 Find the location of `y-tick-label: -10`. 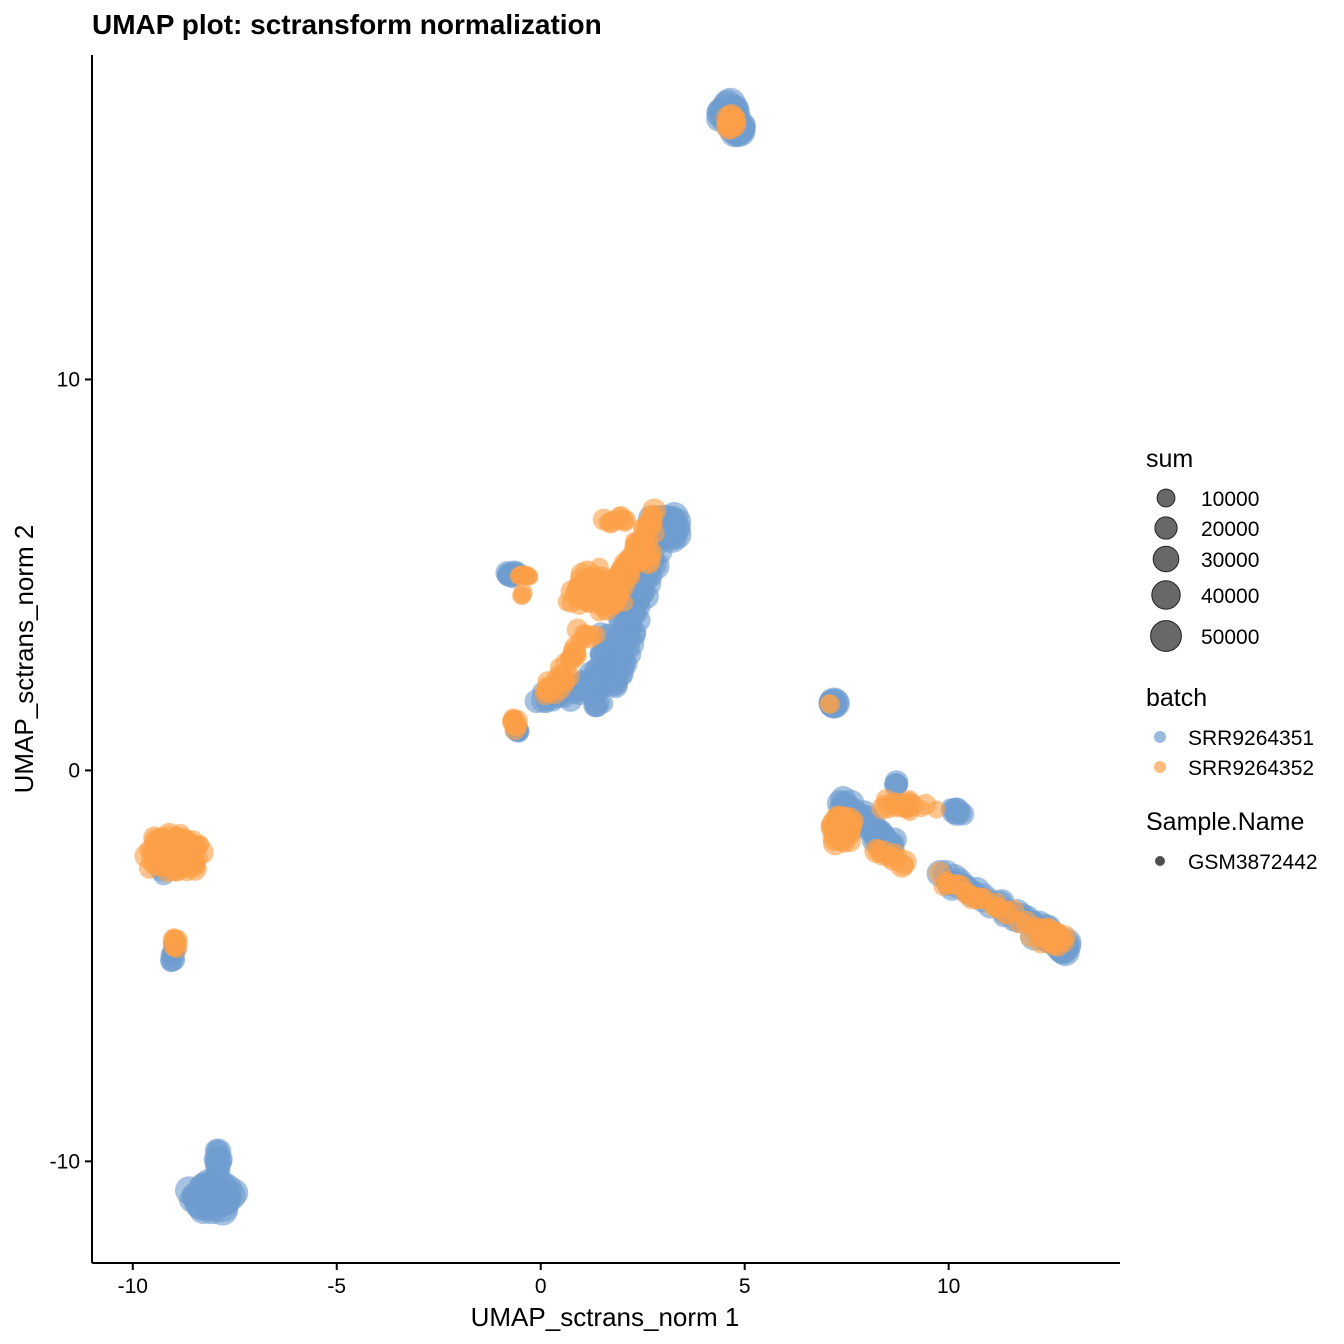

y-tick-label: -10 is located at coordinates (65, 1161).